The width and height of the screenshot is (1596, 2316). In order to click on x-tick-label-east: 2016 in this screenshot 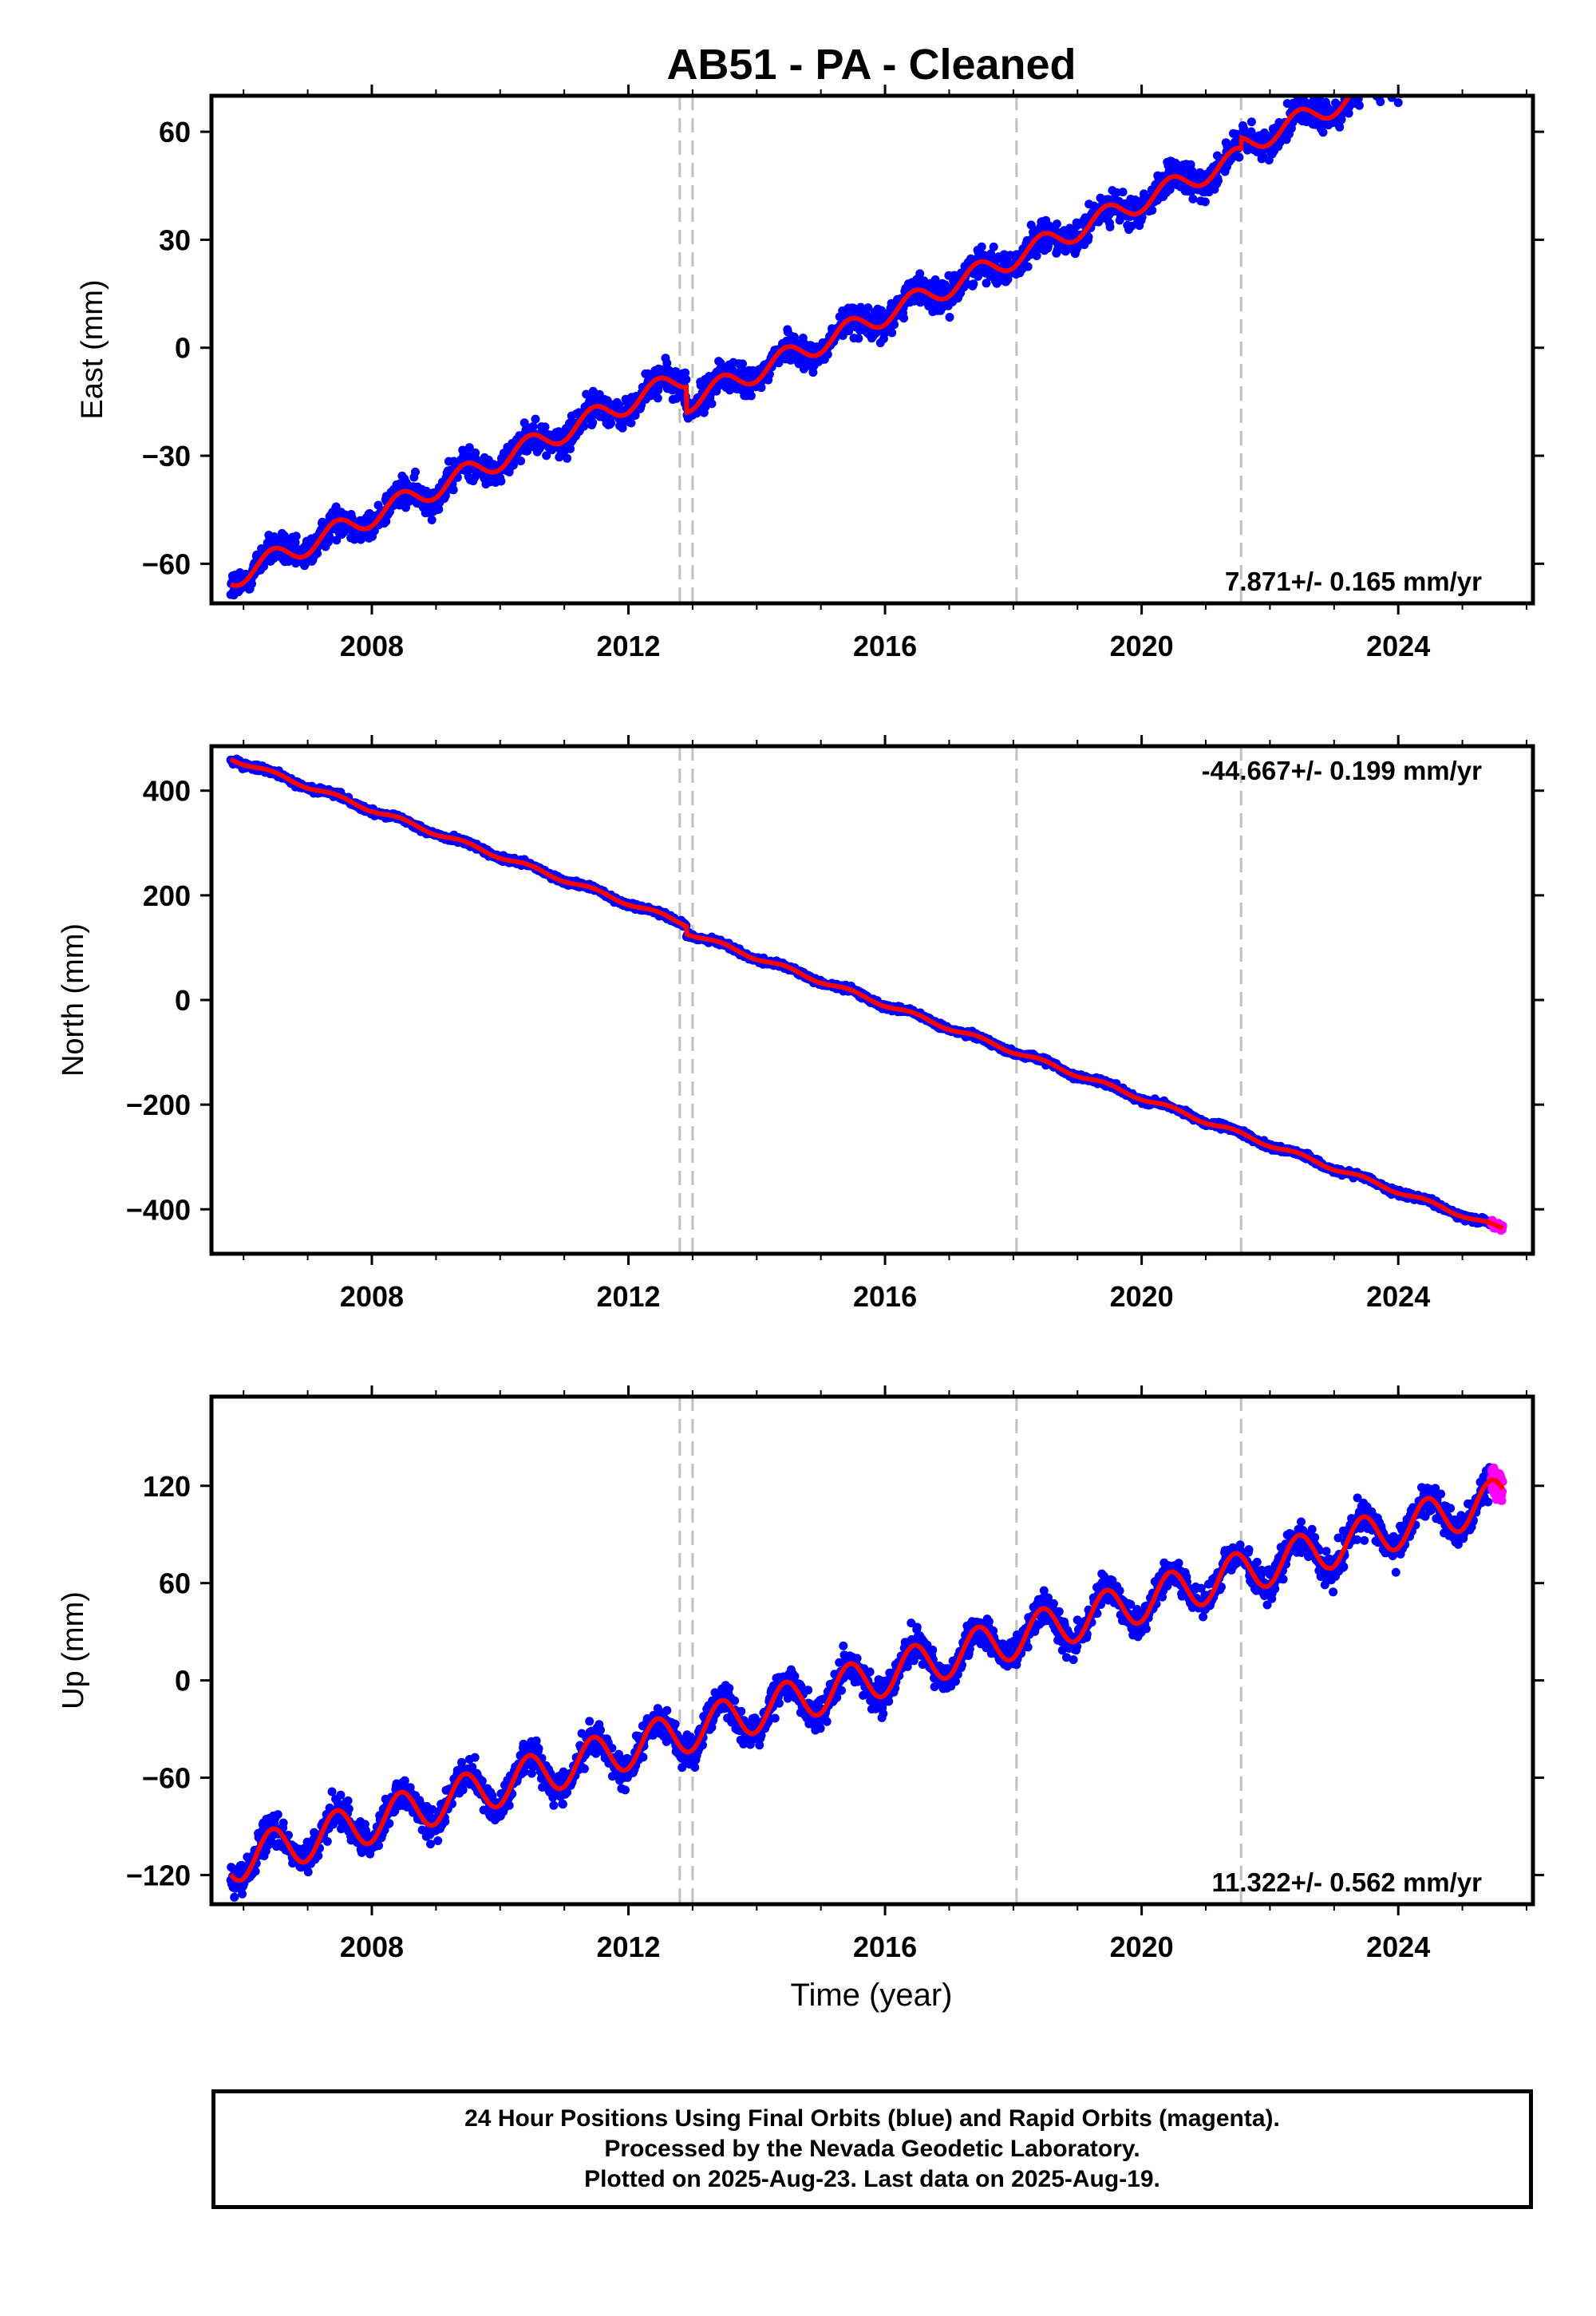, I will do `click(885, 646)`.